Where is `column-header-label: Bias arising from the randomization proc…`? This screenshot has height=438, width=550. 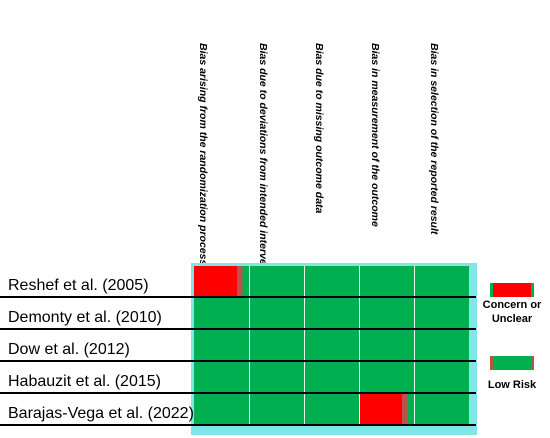 column-header-label: Bias arising from the randomization proc… is located at coordinates (203, 154).